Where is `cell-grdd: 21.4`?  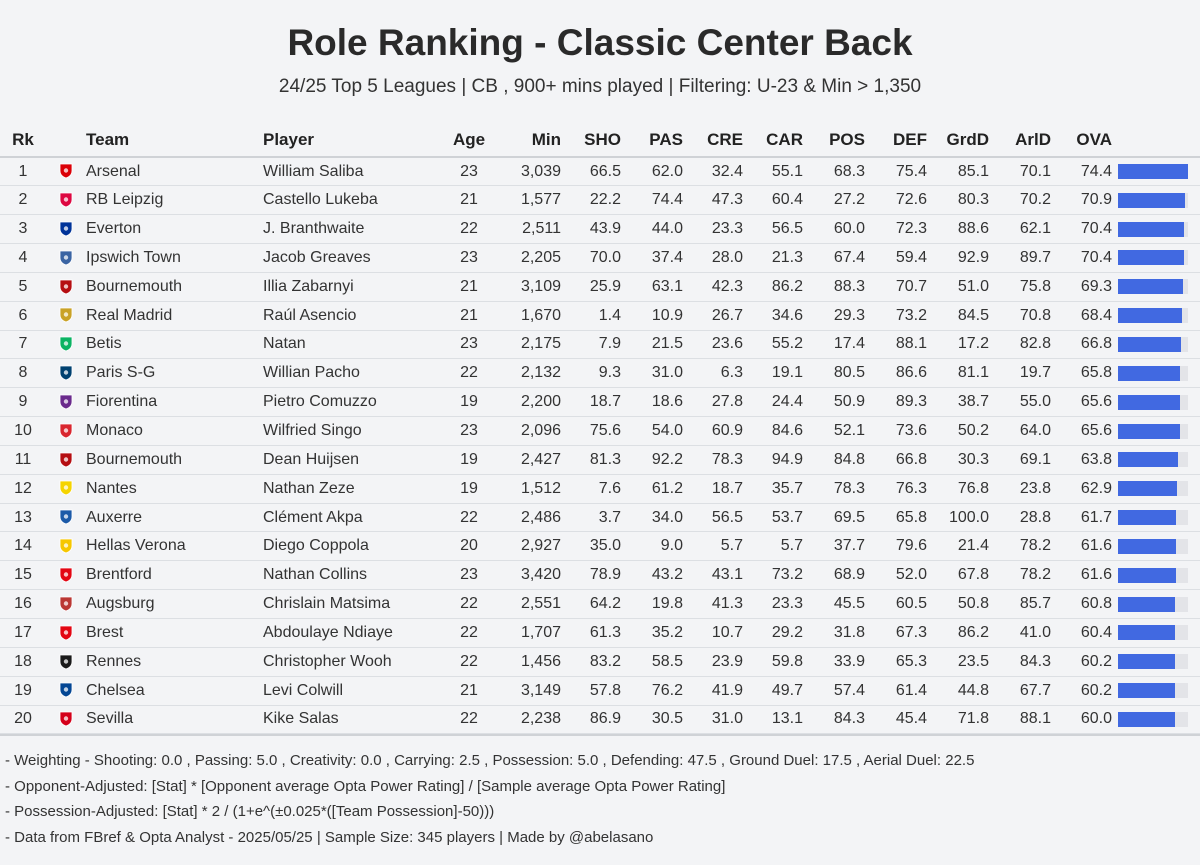 cell-grdd: 21.4 is located at coordinates (958, 546).